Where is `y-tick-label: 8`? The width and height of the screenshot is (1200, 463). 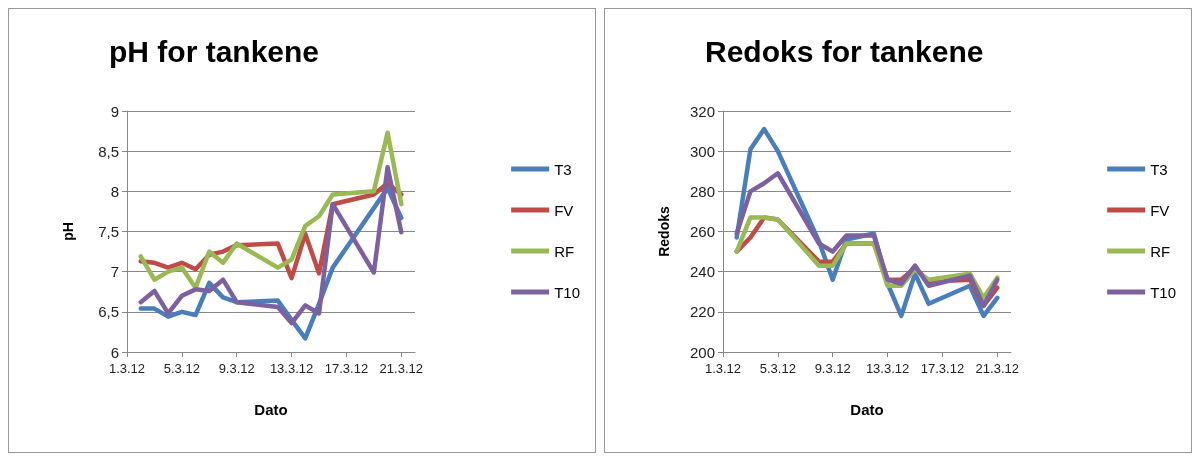 y-tick-label: 8 is located at coordinates (114, 191).